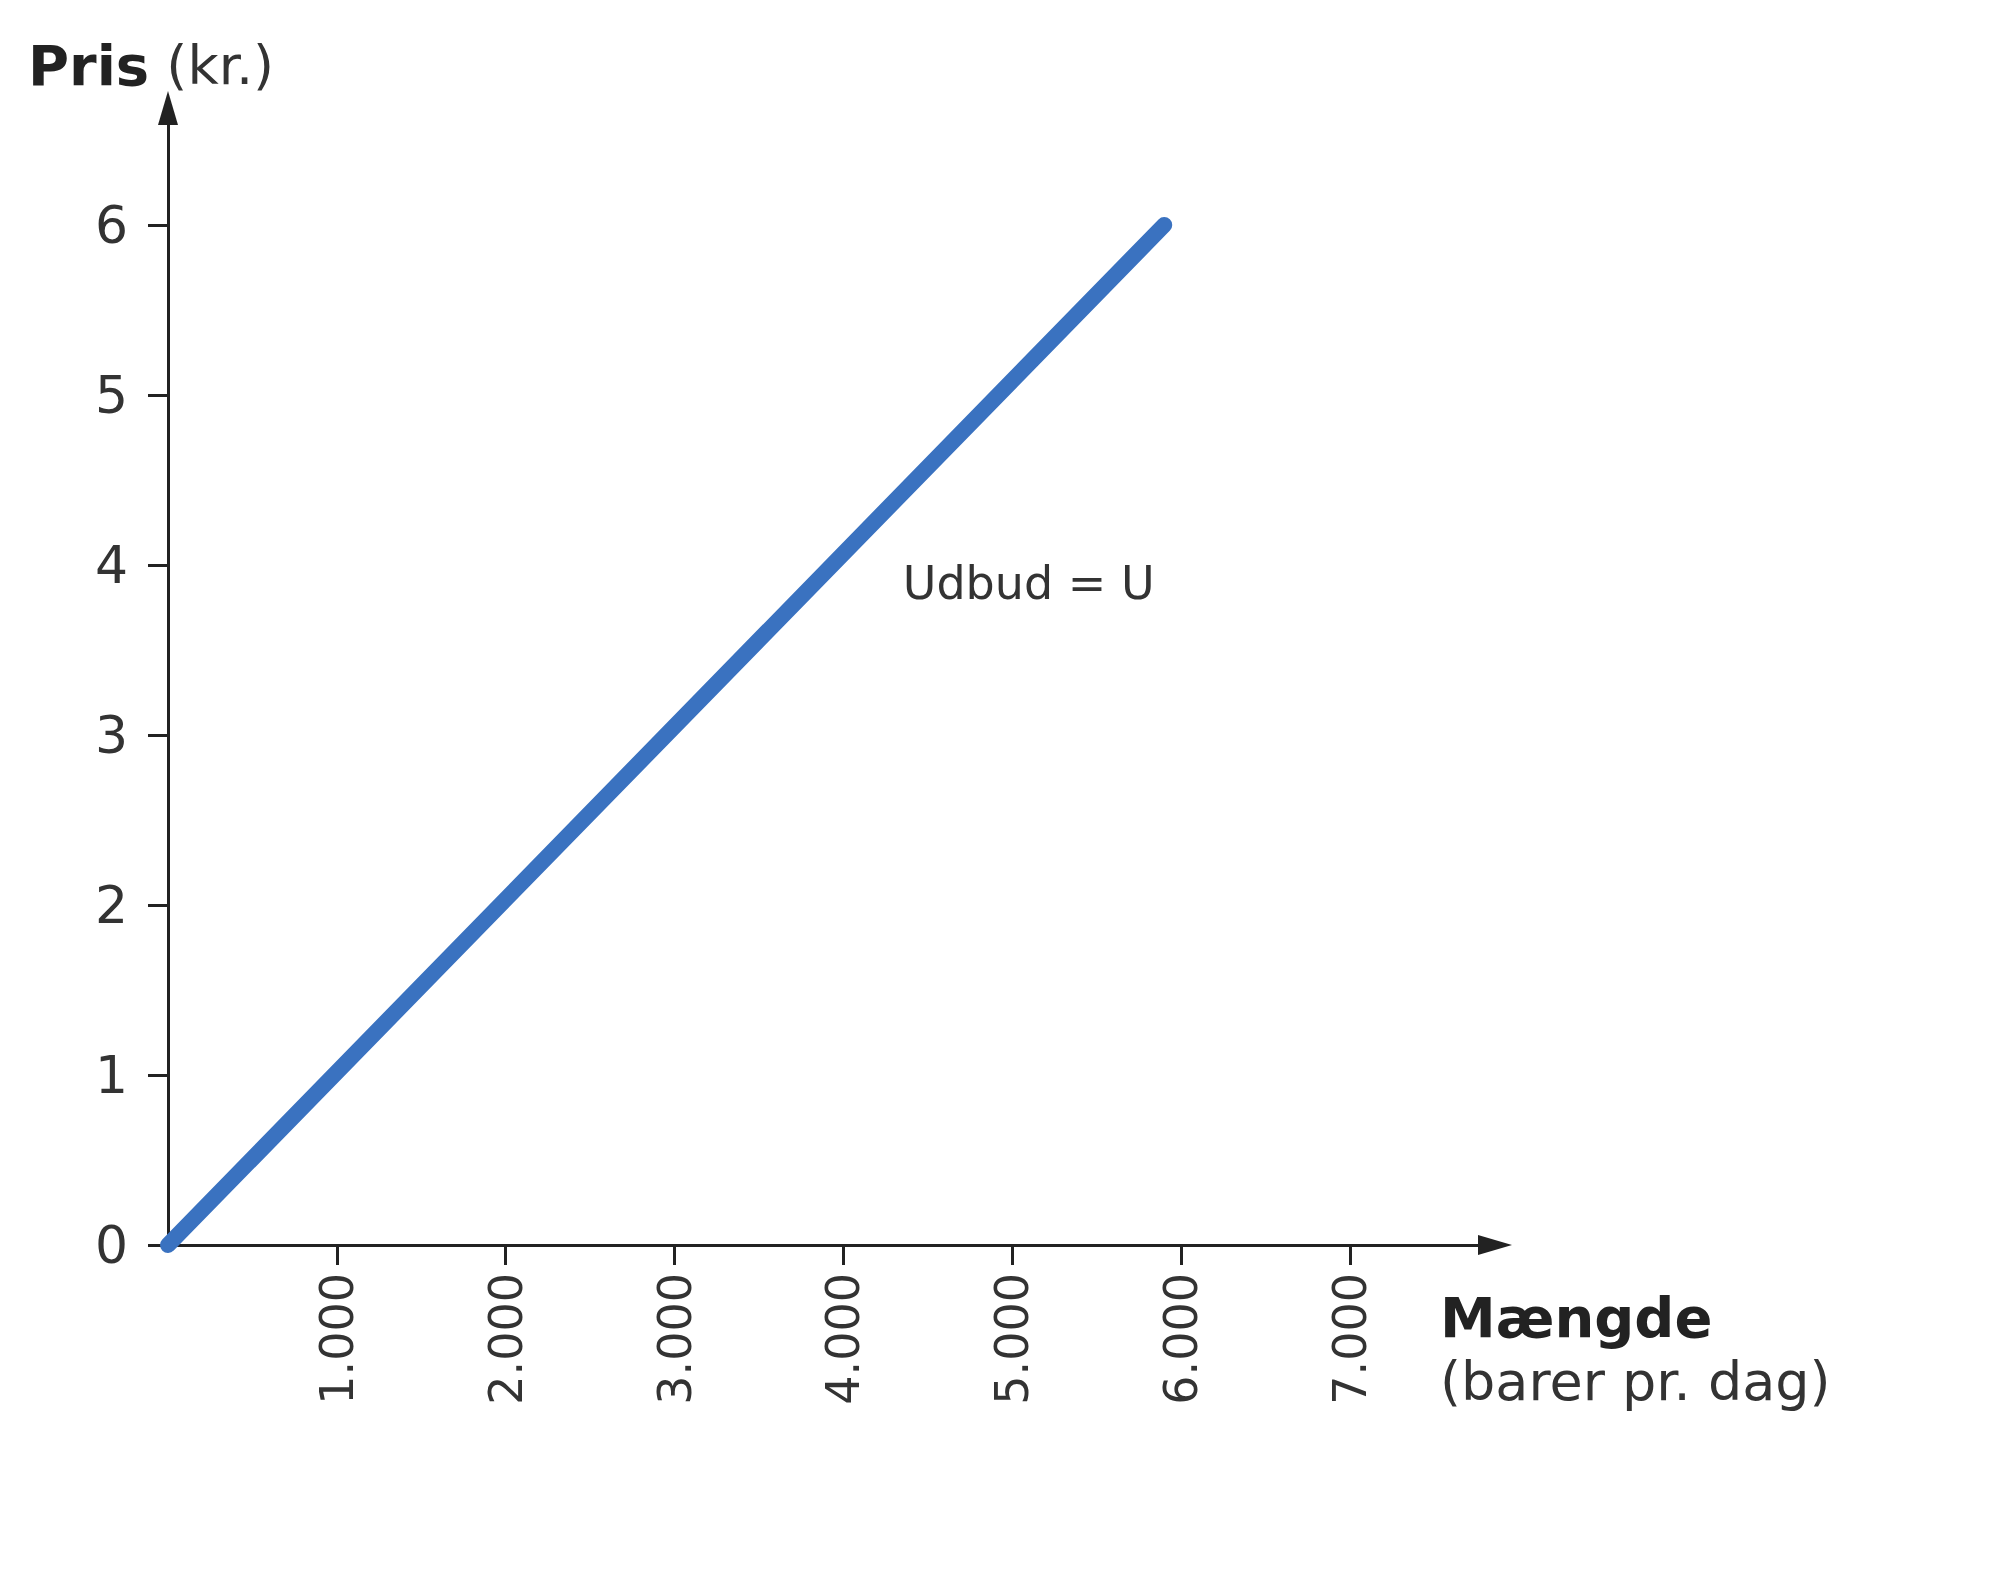  I want to click on x-tick-label: 3.000, so click(674, 1339).